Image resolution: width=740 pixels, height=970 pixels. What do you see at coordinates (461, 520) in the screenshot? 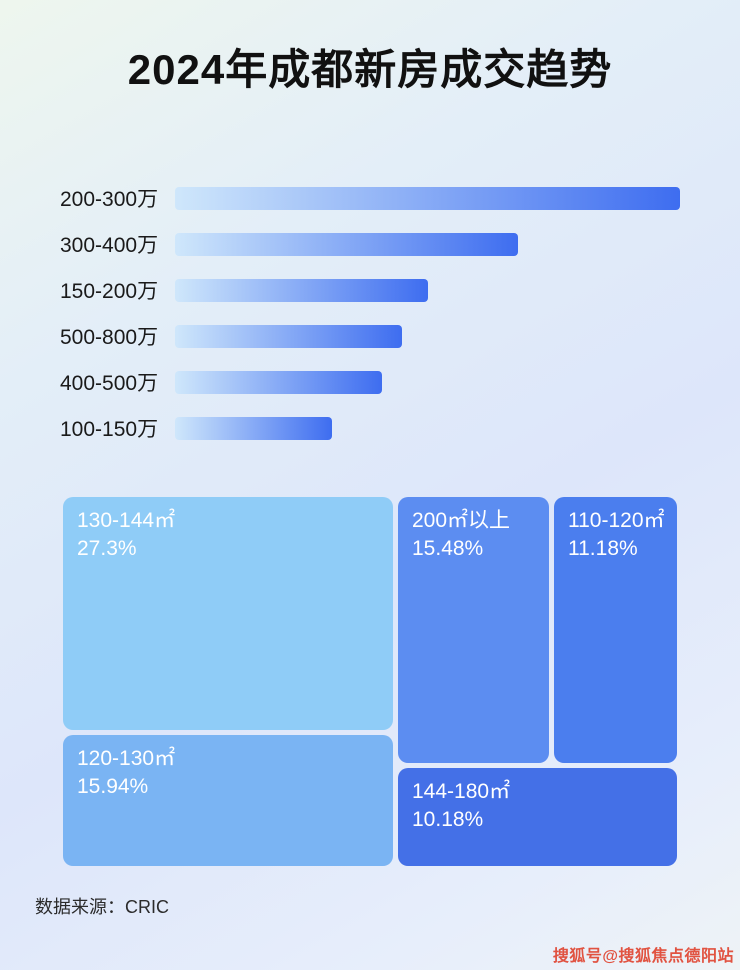
I see `treemap-label: 200㎡以上` at bounding box center [461, 520].